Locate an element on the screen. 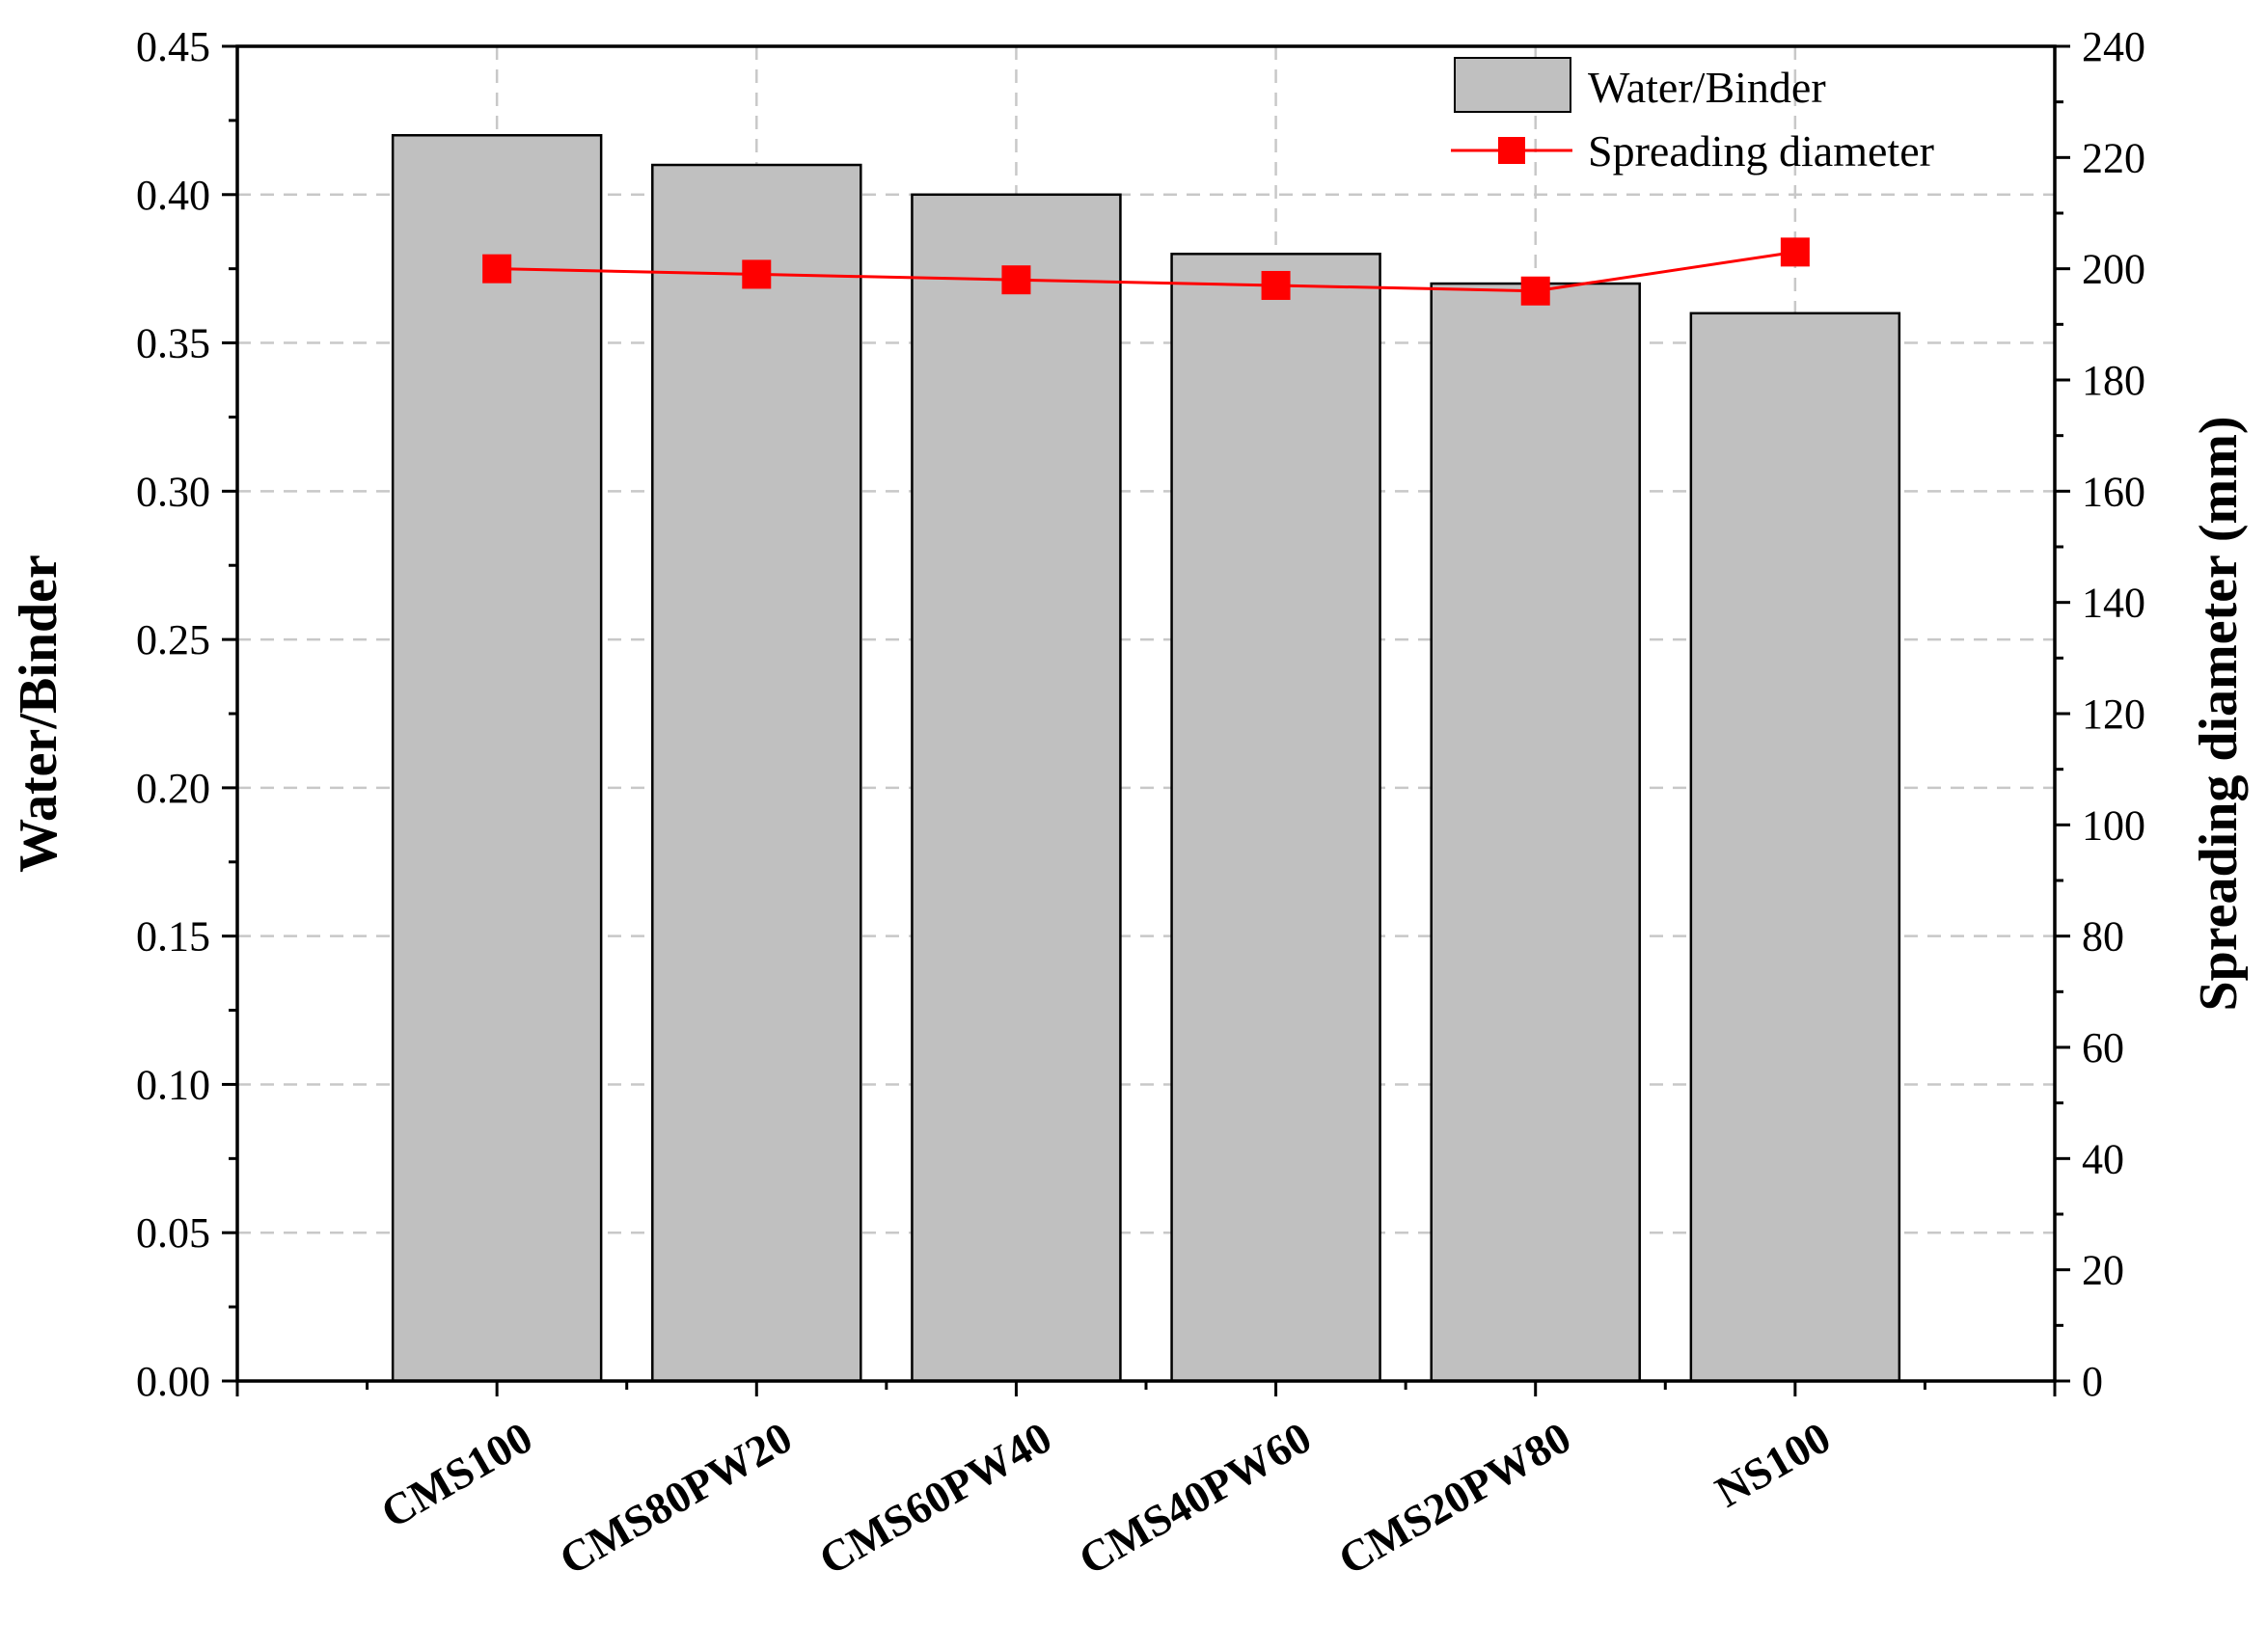 The image size is (2267, 1652). legend-bar-swatch is located at coordinates (1512, 85).